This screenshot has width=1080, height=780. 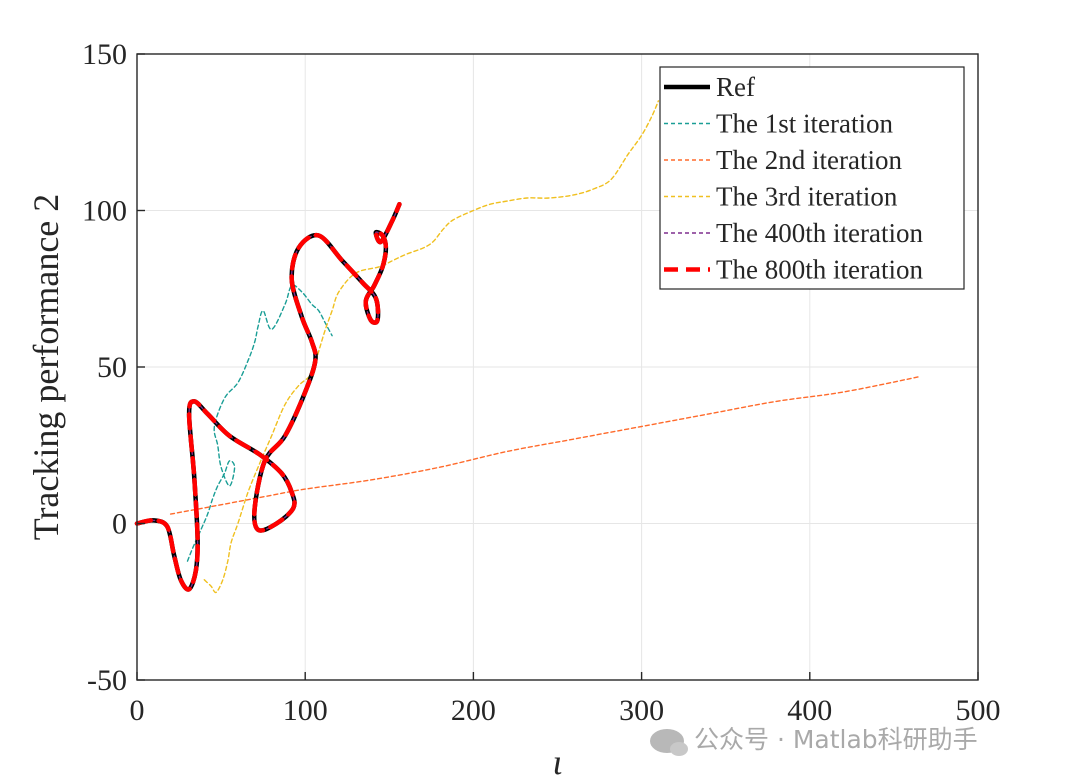 I want to click on y-tick-label: -50, so click(x=107, y=680).